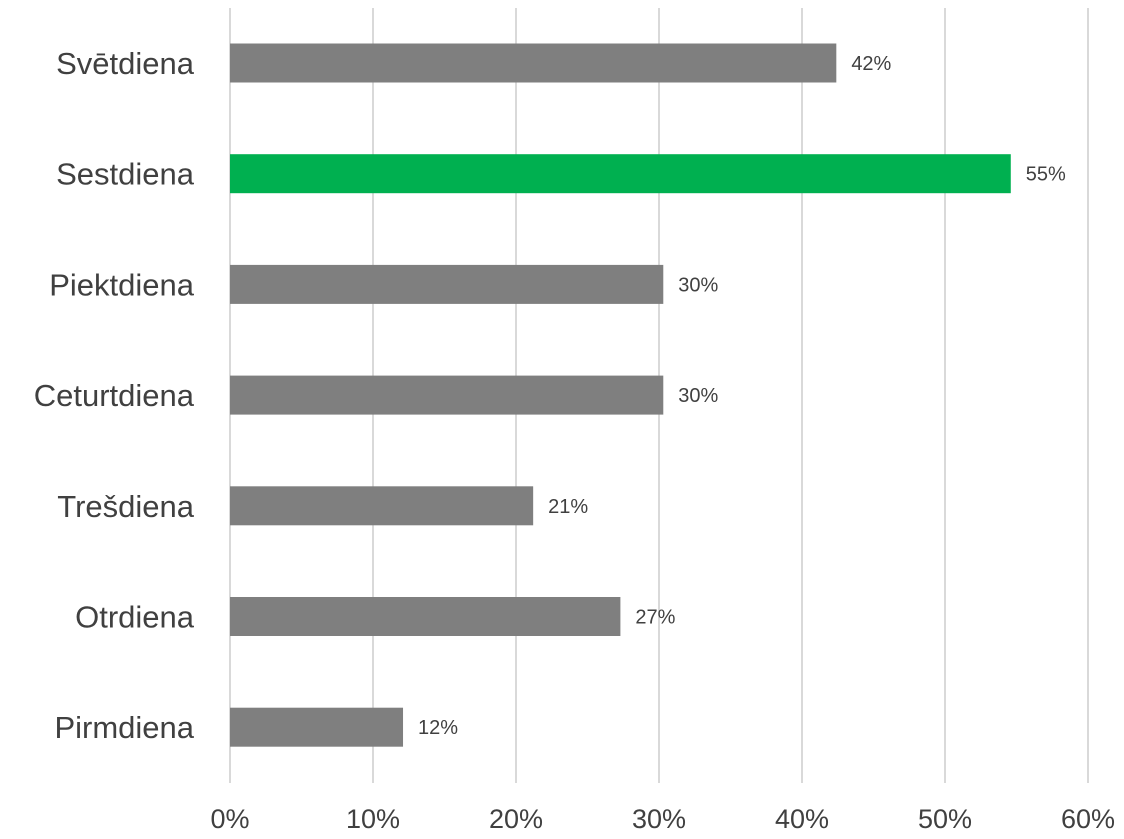 The width and height of the screenshot is (1124, 839). What do you see at coordinates (438, 728) in the screenshot?
I see `data-label: 12%` at bounding box center [438, 728].